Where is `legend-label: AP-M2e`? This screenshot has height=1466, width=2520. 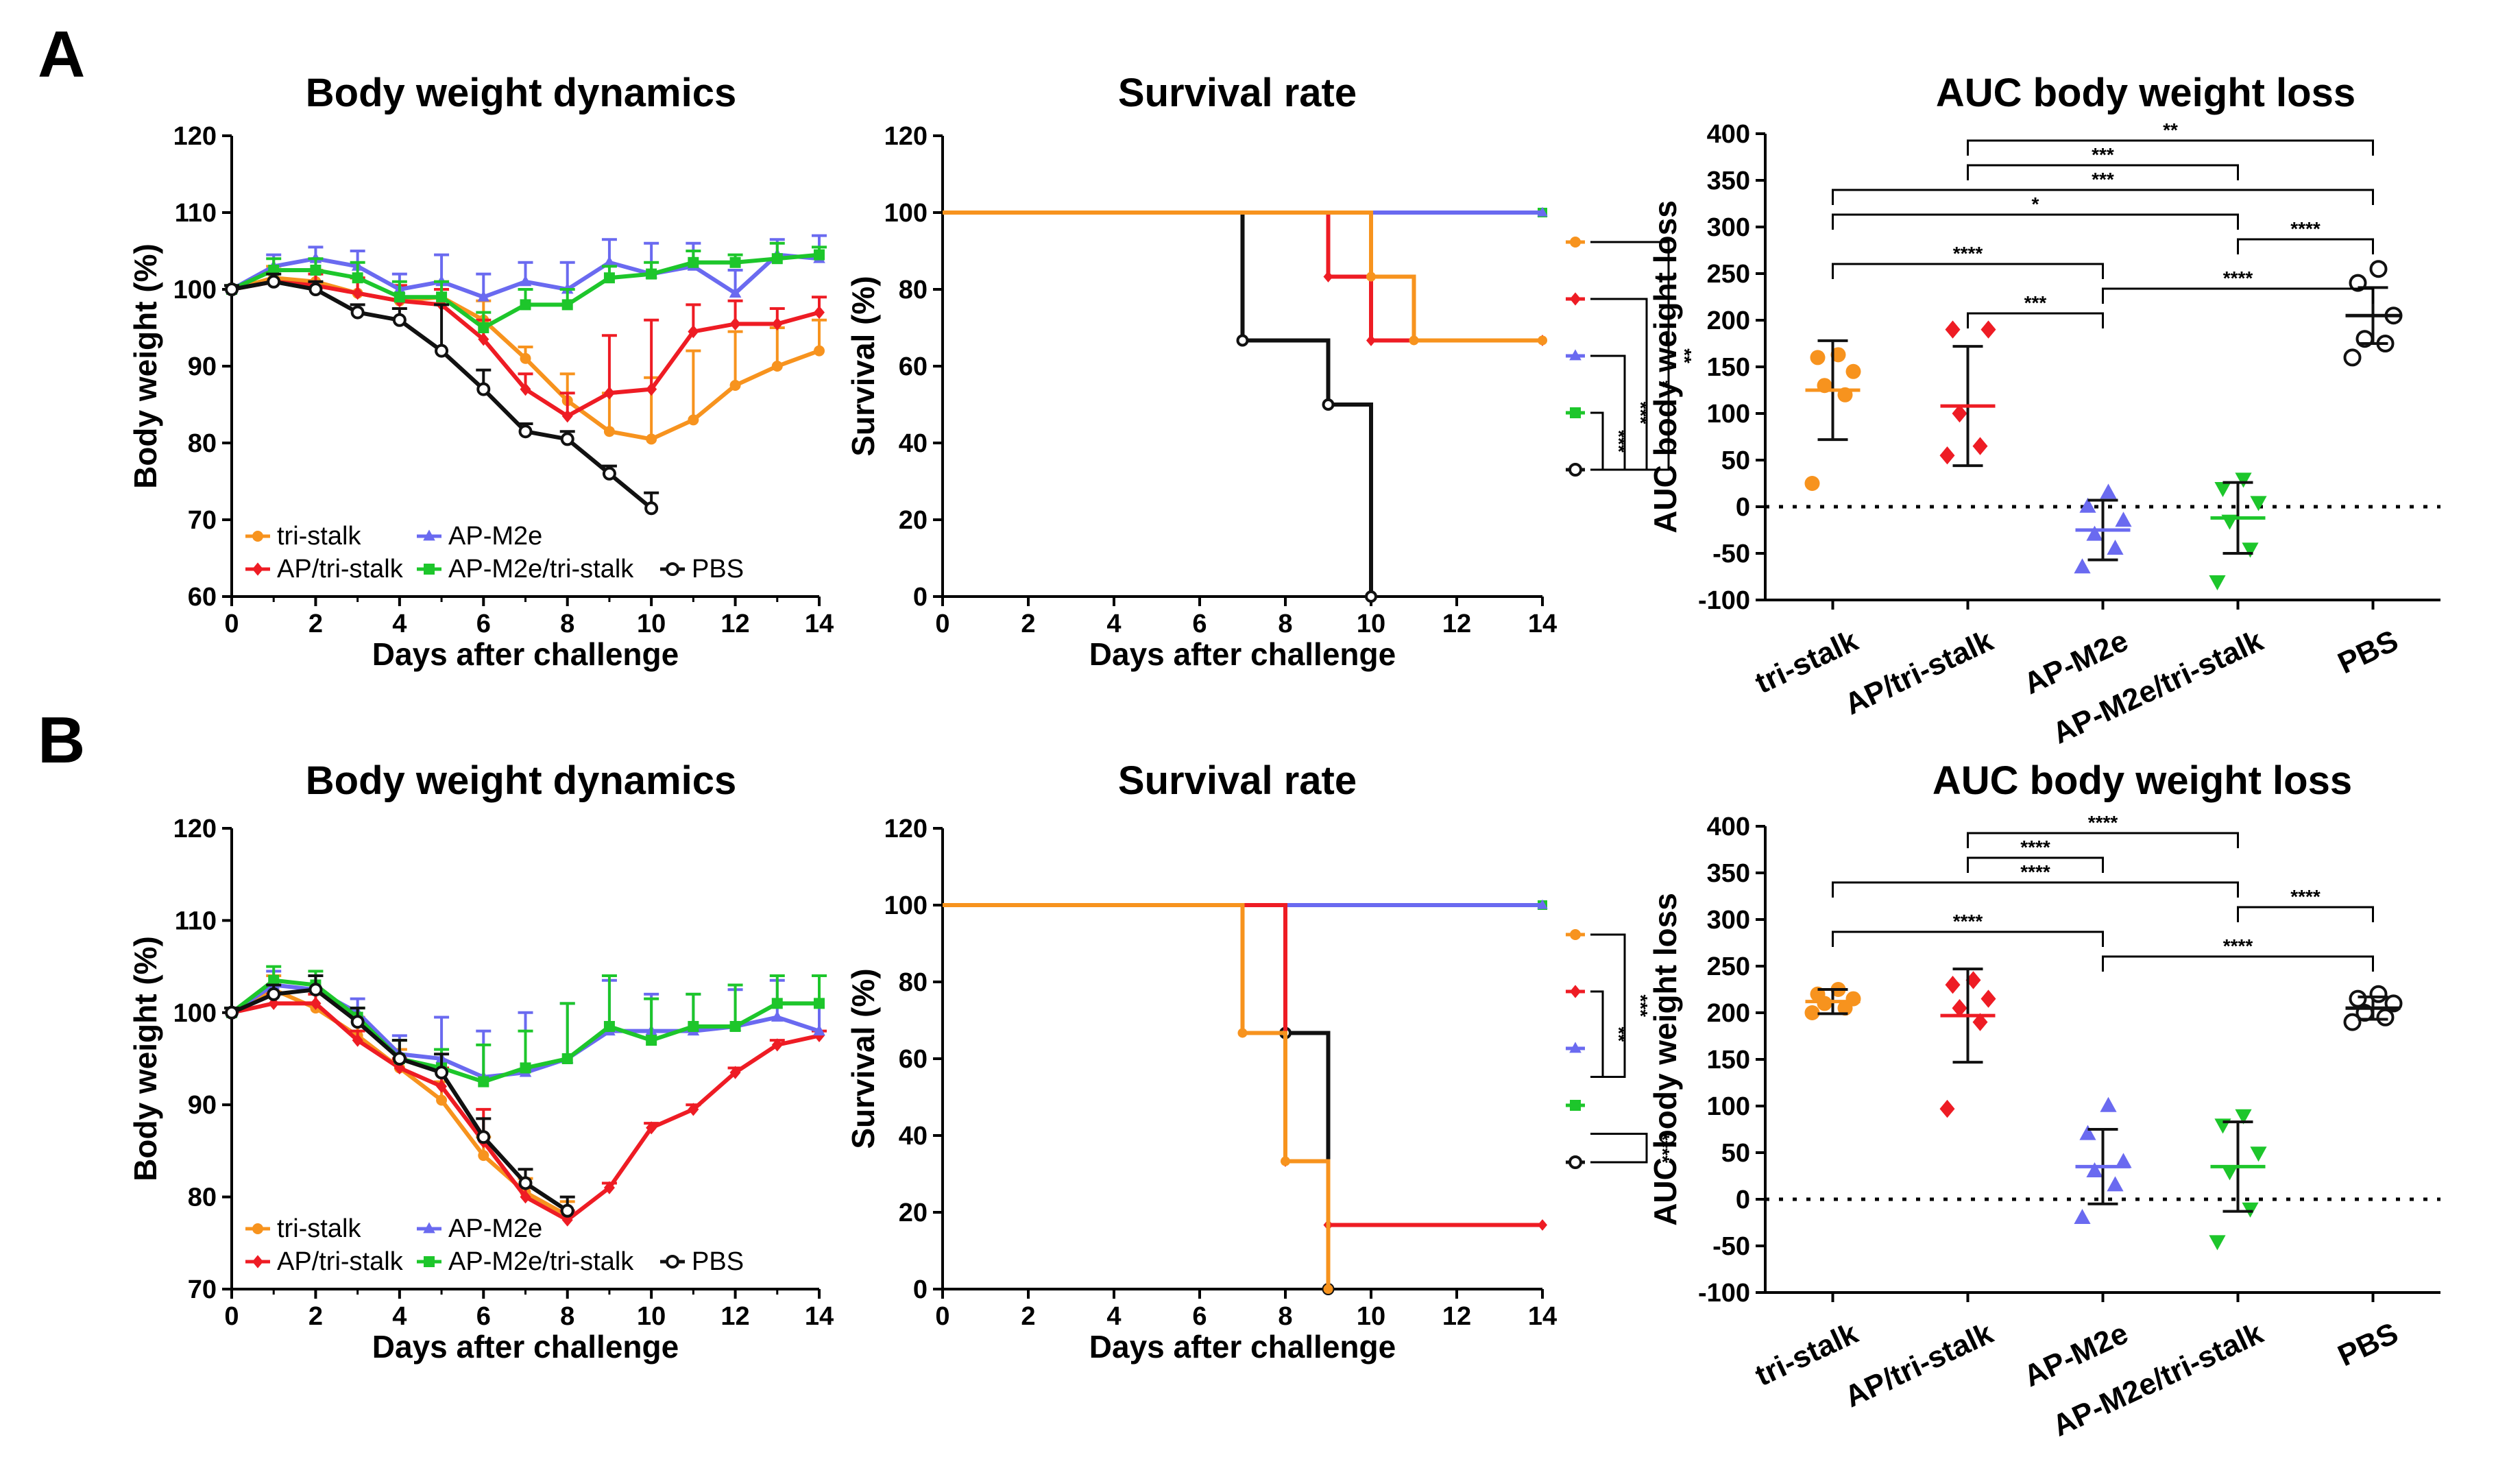 legend-label: AP-M2e is located at coordinates (495, 1228).